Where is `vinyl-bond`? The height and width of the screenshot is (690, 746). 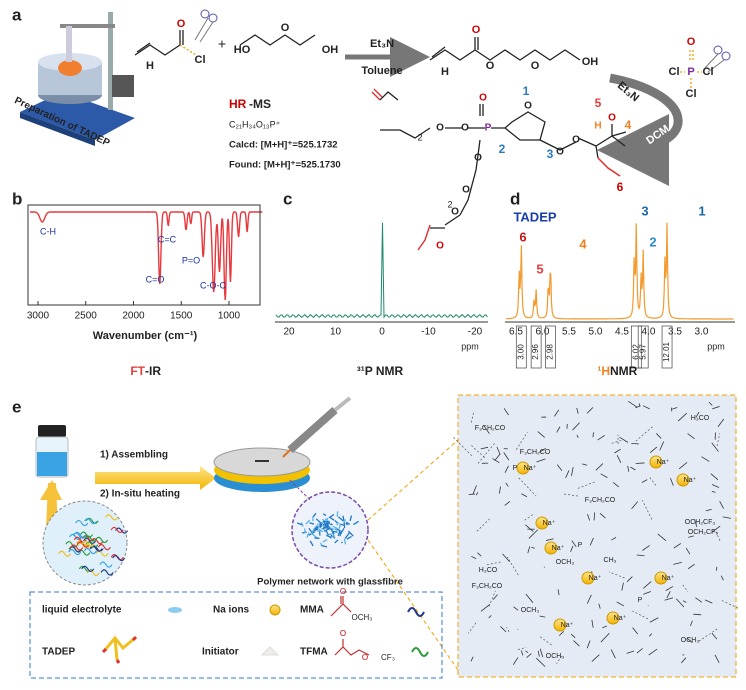
vinyl-bond is located at coordinates (609, 167).